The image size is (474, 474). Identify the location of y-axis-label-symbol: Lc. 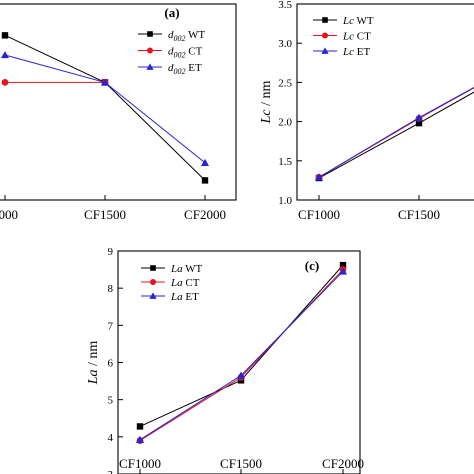
(266, 117).